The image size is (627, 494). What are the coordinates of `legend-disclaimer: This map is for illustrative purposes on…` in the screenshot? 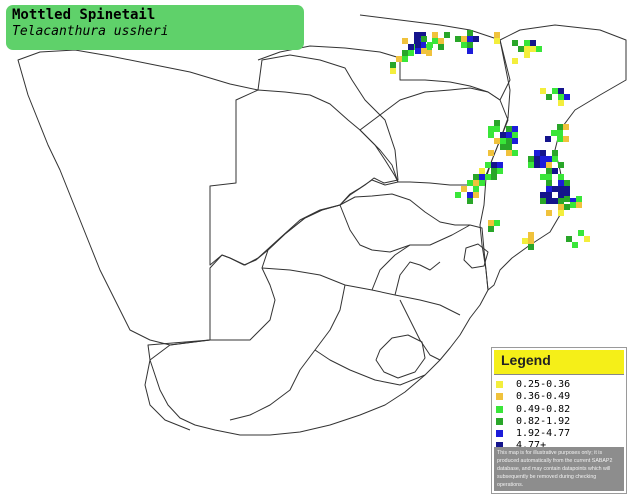 It's located at (559, 469).